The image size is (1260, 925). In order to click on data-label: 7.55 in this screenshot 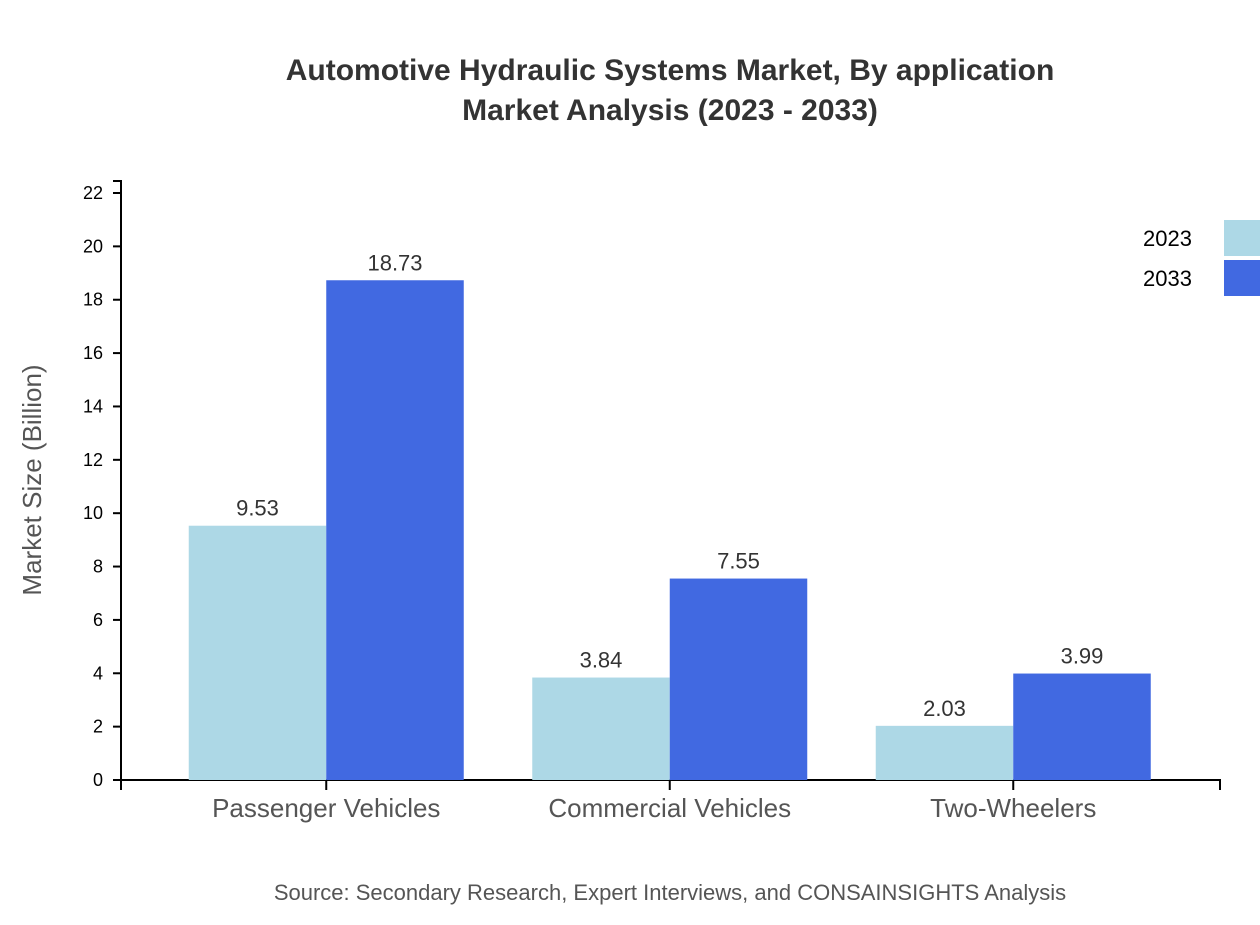, I will do `click(738, 561)`.